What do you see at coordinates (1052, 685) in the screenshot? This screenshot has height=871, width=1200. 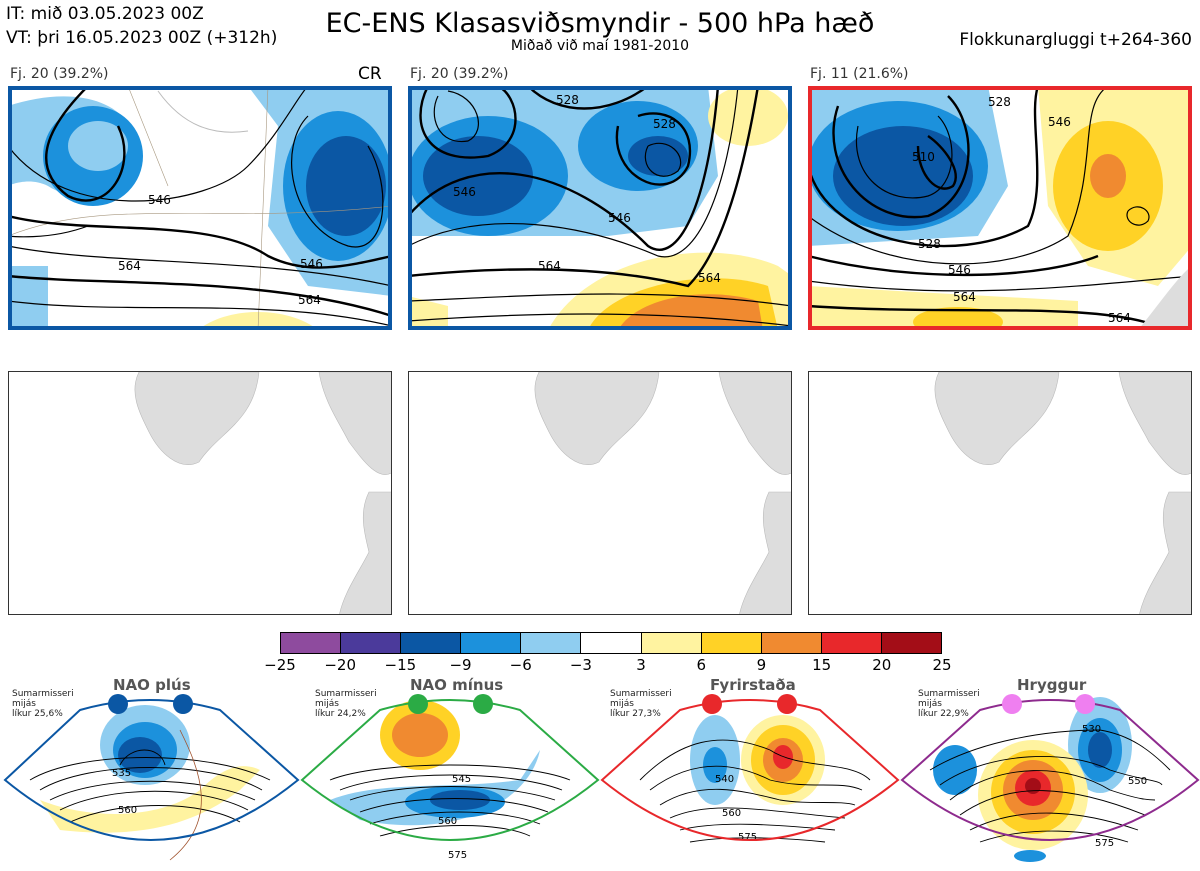 I see `regime-title-ridge: Hryggur` at bounding box center [1052, 685].